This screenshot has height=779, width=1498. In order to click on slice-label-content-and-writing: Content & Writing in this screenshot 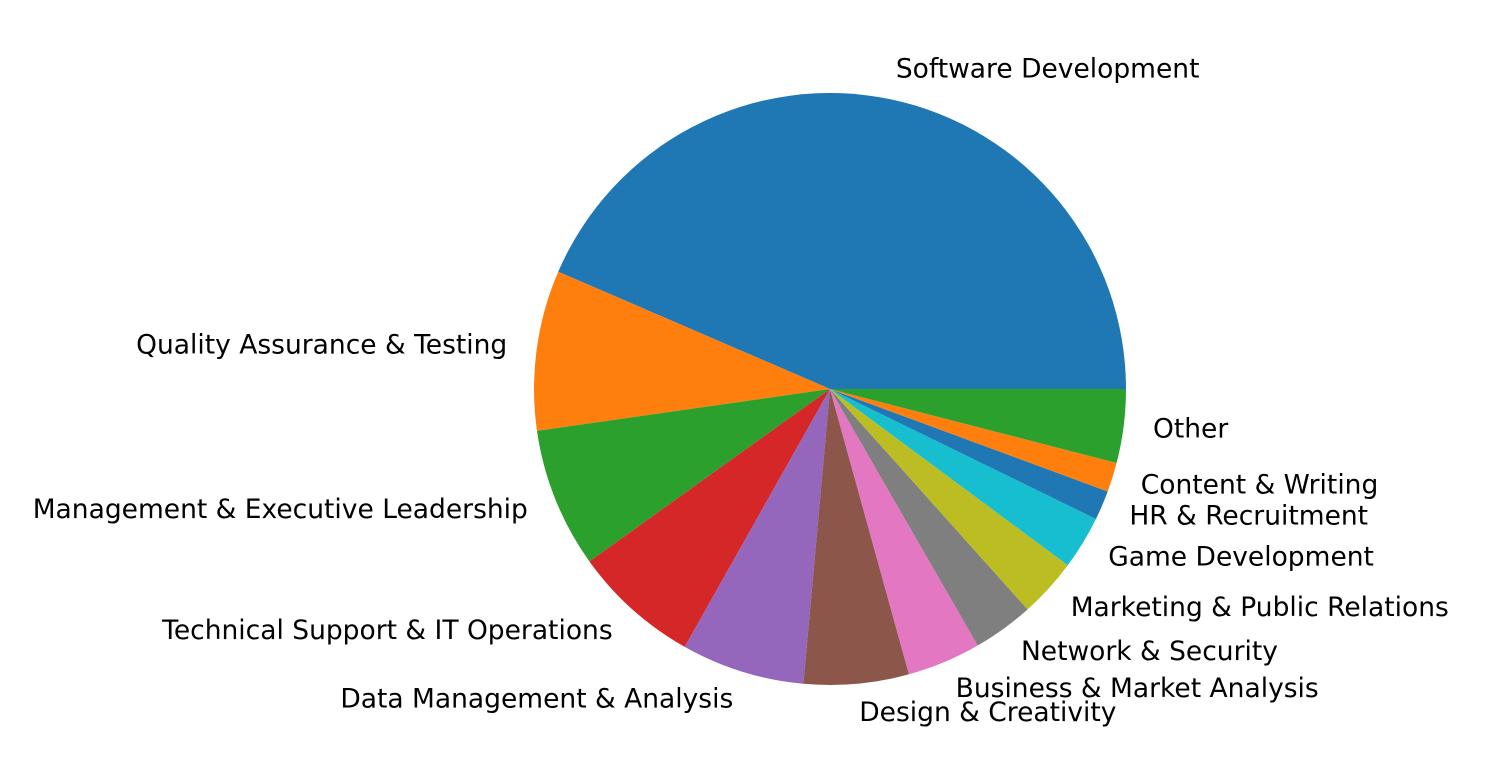, I will do `click(1260, 485)`.